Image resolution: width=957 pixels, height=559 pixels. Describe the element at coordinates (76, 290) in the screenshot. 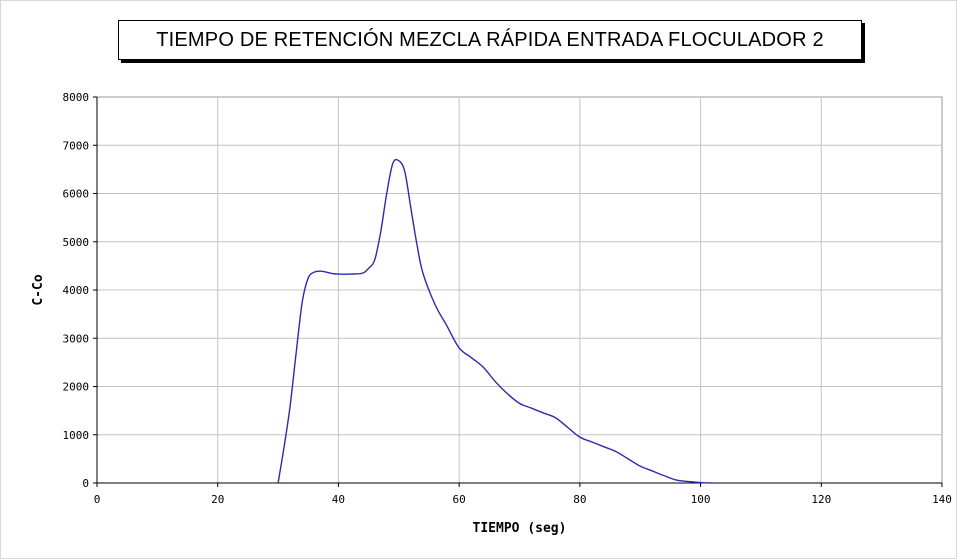

I see `y-tick-label: 4000` at that location.